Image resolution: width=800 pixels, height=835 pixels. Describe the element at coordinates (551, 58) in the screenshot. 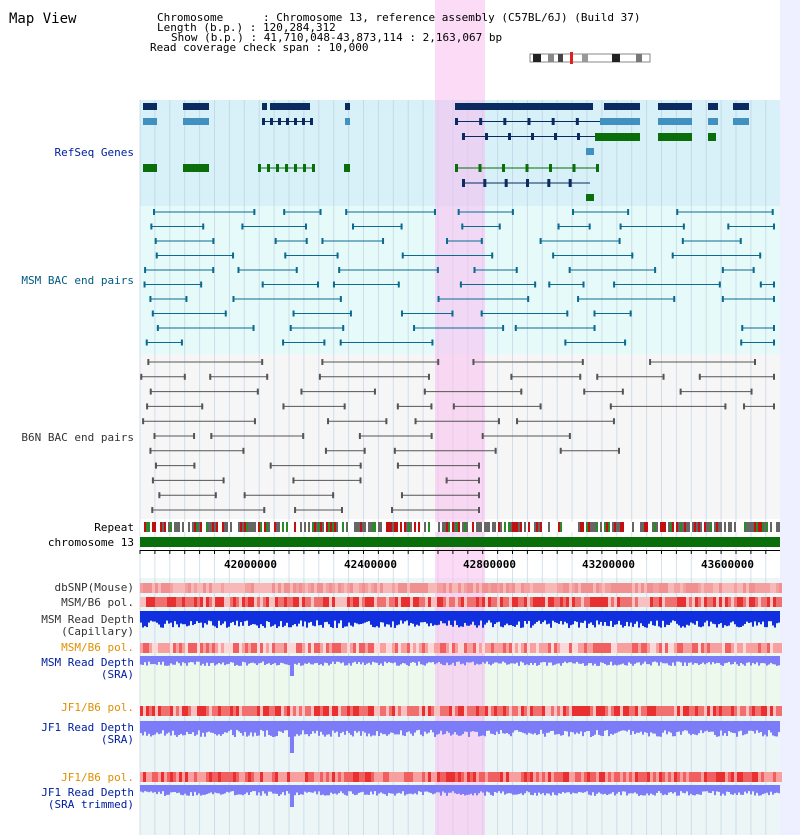

I see `ideogram-band` at that location.